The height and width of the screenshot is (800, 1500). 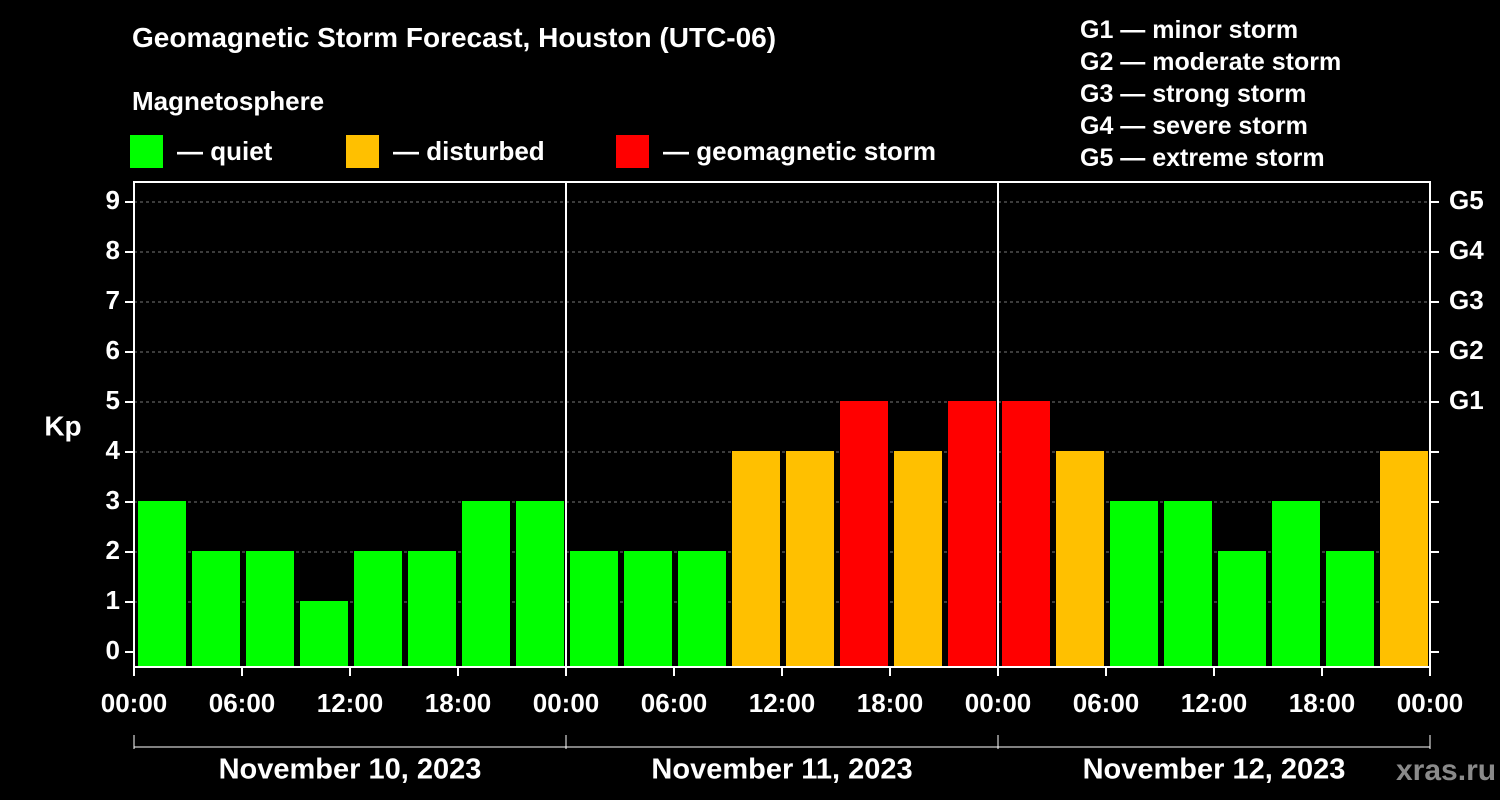 What do you see at coordinates (242, 703) in the screenshot?
I see `x-tick-label-1: 06:00` at bounding box center [242, 703].